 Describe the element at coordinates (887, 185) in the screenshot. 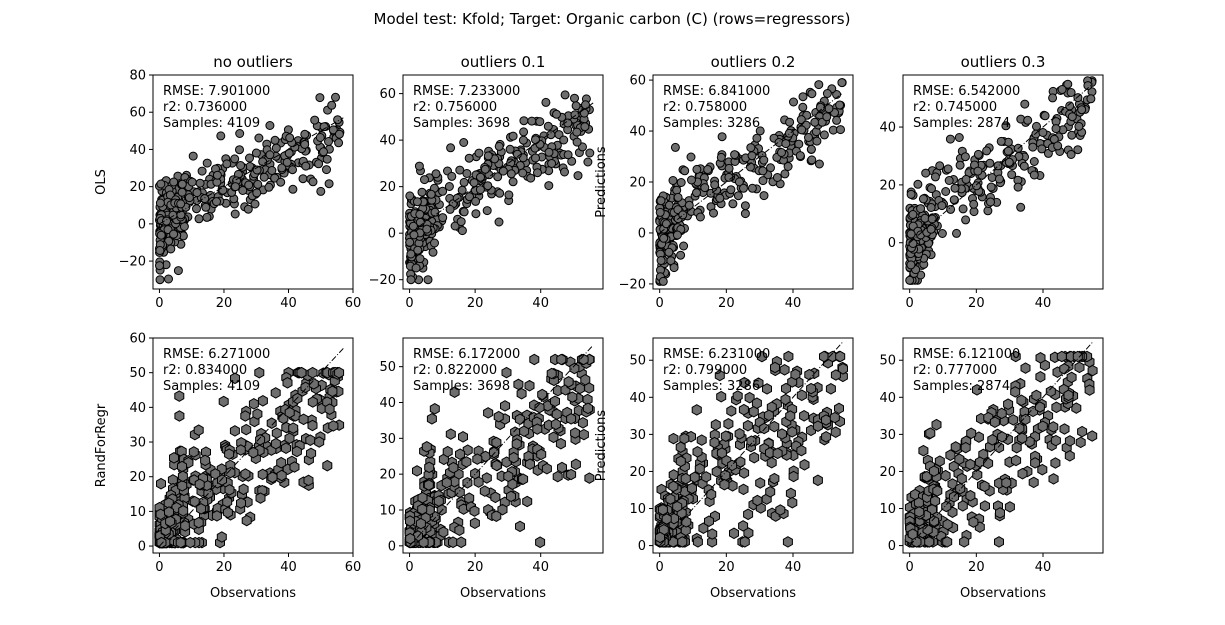

I see `y-tick-label: 20` at that location.